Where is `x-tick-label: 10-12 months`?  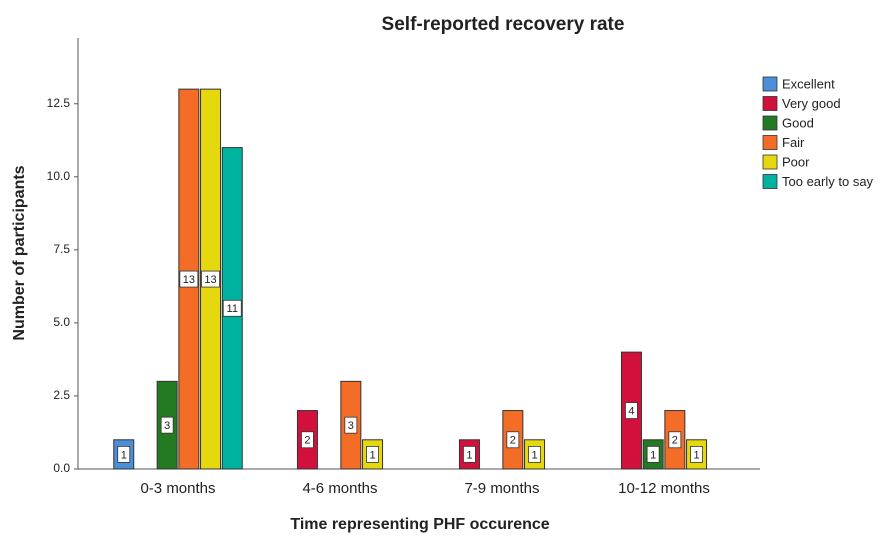
x-tick-label: 10-12 months is located at coordinates (664, 488).